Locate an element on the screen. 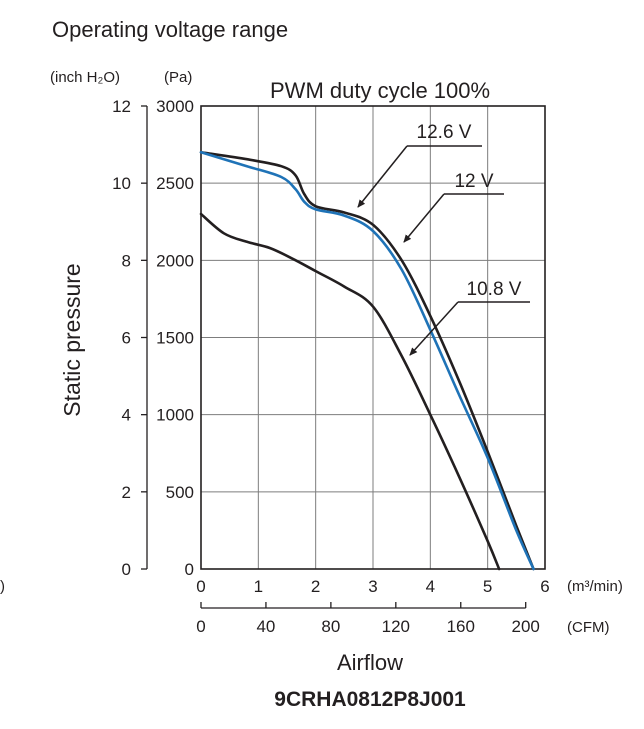  x-unit-m3min-label: (m³/min) is located at coordinates (595, 586).